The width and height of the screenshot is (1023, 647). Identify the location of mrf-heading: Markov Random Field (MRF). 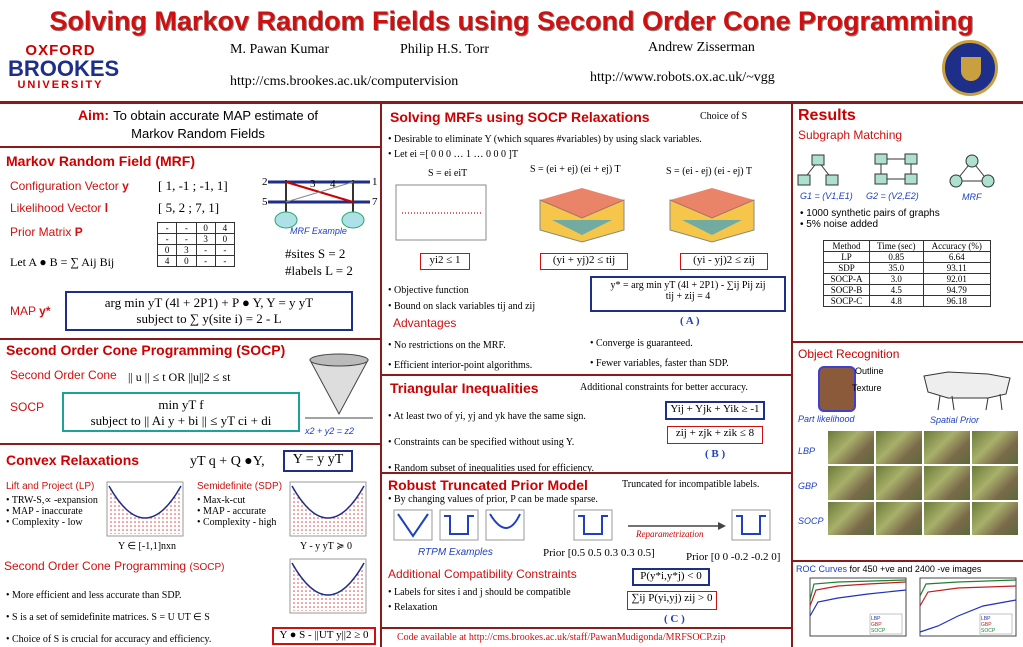
(101, 161).